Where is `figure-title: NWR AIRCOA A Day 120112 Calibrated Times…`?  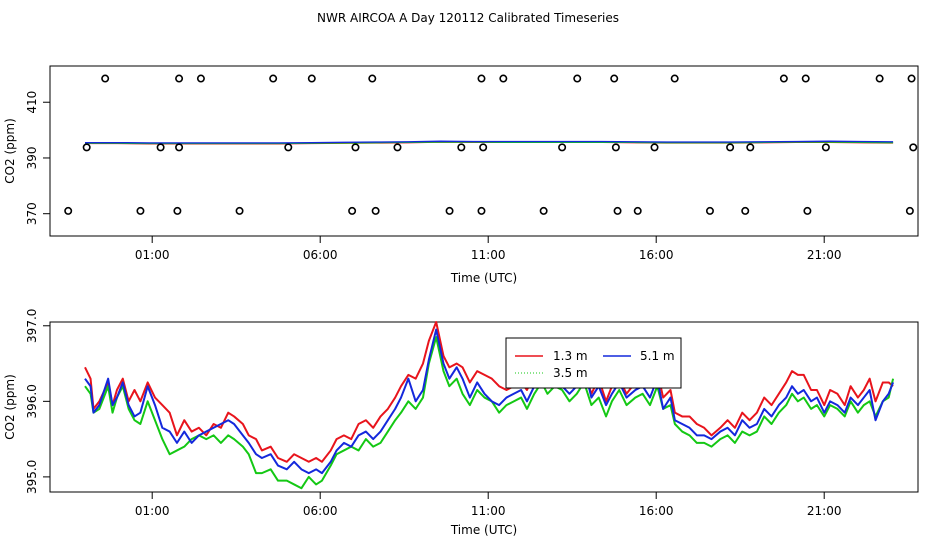 figure-title: NWR AIRCOA A Day 120112 Calibrated Times… is located at coordinates (468, 18).